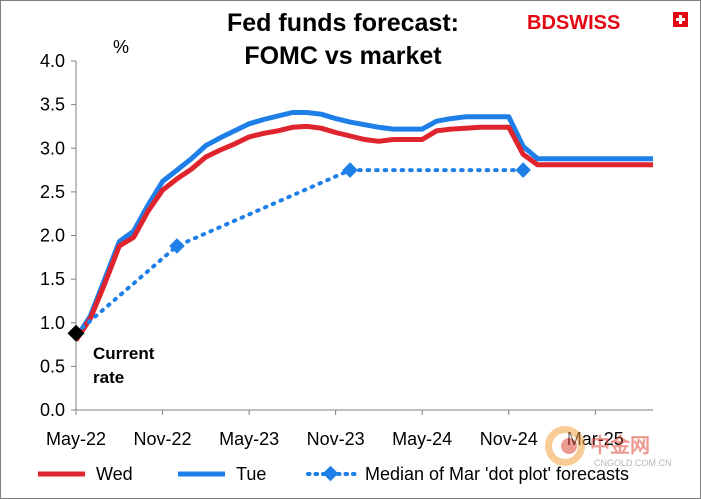  Describe the element at coordinates (573, 23) in the screenshot. I see `brand-text: BDSWISS` at that location.